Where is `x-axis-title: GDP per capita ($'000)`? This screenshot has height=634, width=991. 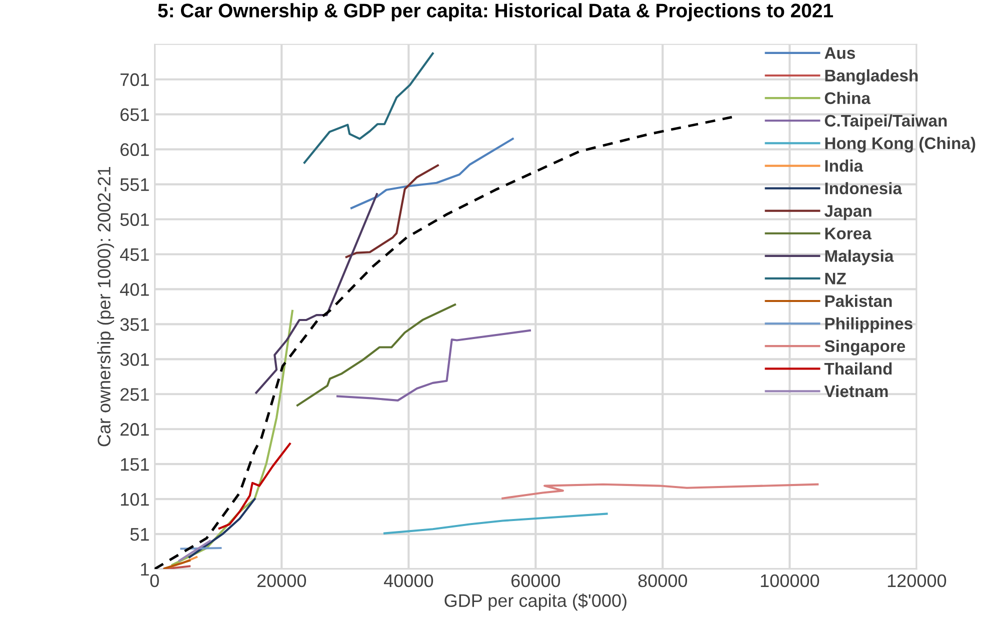 x-axis-title: GDP per capita ($'000) is located at coordinates (535, 602).